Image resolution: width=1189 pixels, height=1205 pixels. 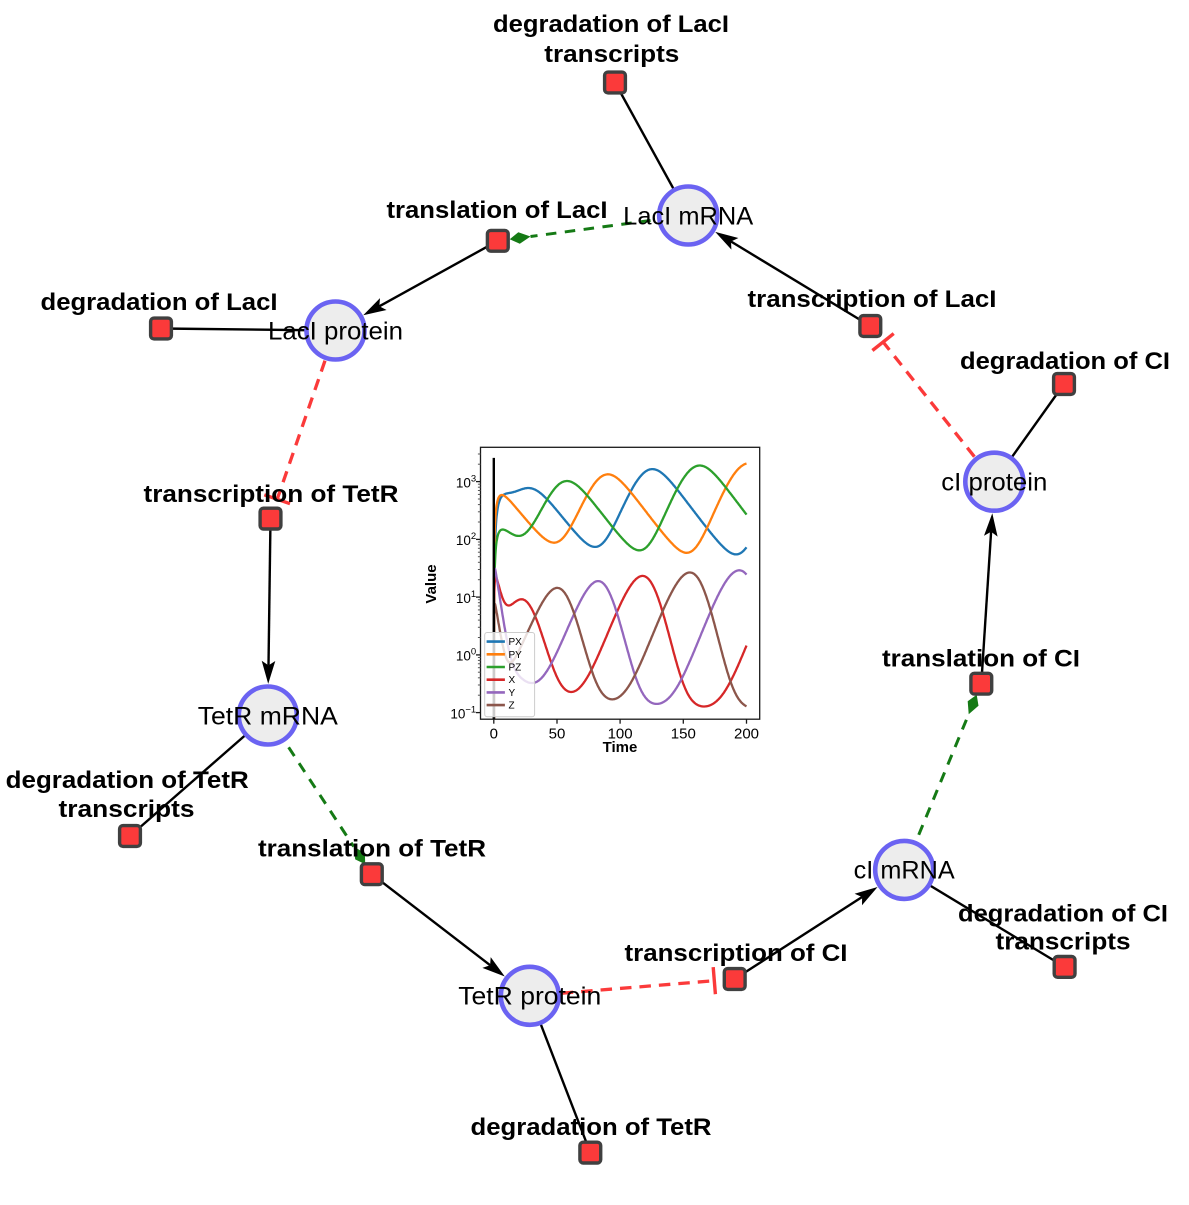 I want to click on svg-text: cI mRNA, so click(x=904, y=871).